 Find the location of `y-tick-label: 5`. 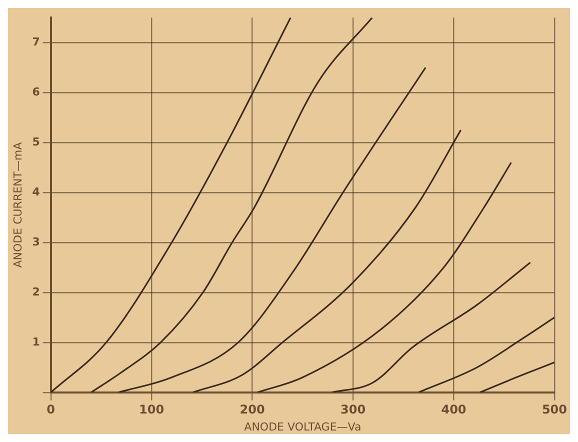

y-tick-label: 5 is located at coordinates (36, 141).